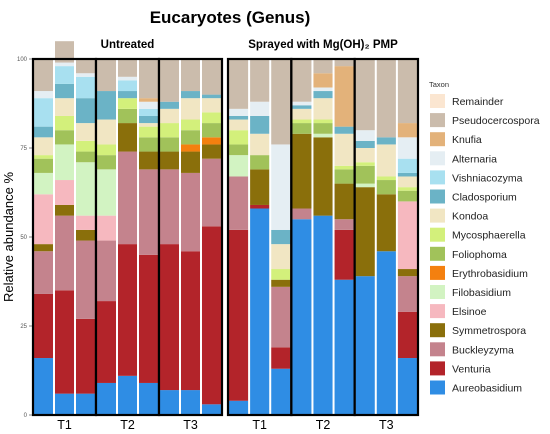  Describe the element at coordinates (230, 17) in the screenshot. I see `chart-title: Eucaryotes (Genus)` at that location.